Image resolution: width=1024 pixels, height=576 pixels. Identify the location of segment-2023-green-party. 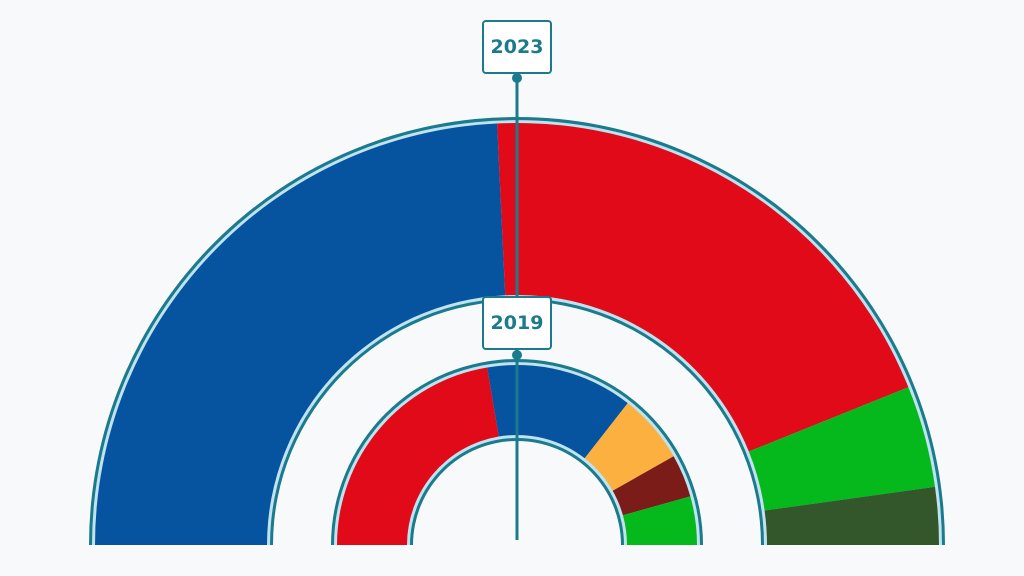
(841, 449).